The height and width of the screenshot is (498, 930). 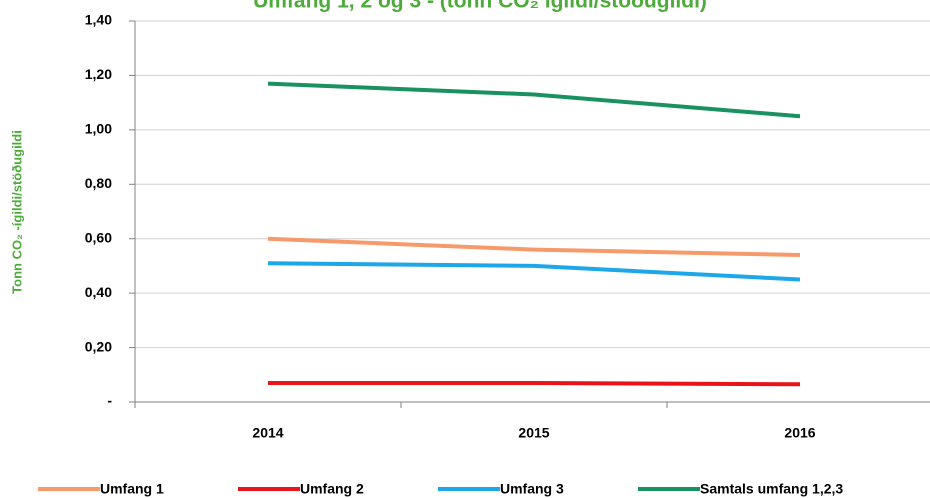 I want to click on y-tick-label: 0,80, so click(x=98, y=183).